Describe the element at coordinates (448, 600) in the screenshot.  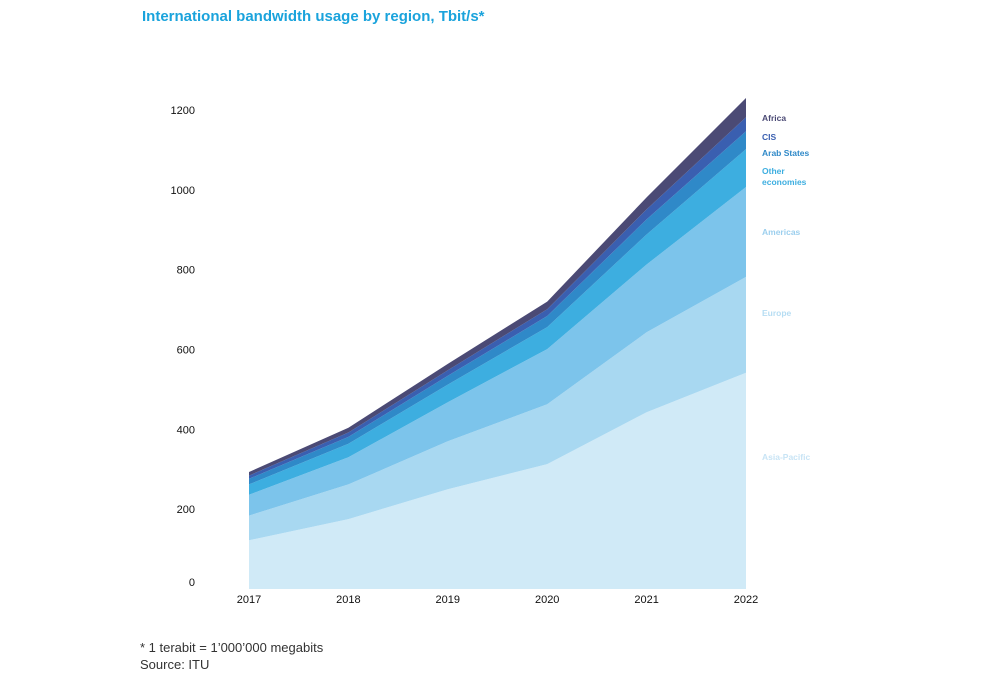
I see `x-tick-label: 2019` at that location.